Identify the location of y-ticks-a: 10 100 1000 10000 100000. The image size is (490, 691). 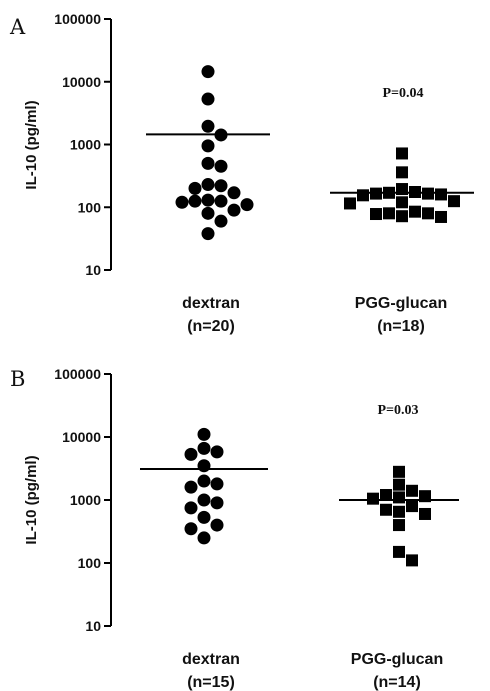
(82, 144).